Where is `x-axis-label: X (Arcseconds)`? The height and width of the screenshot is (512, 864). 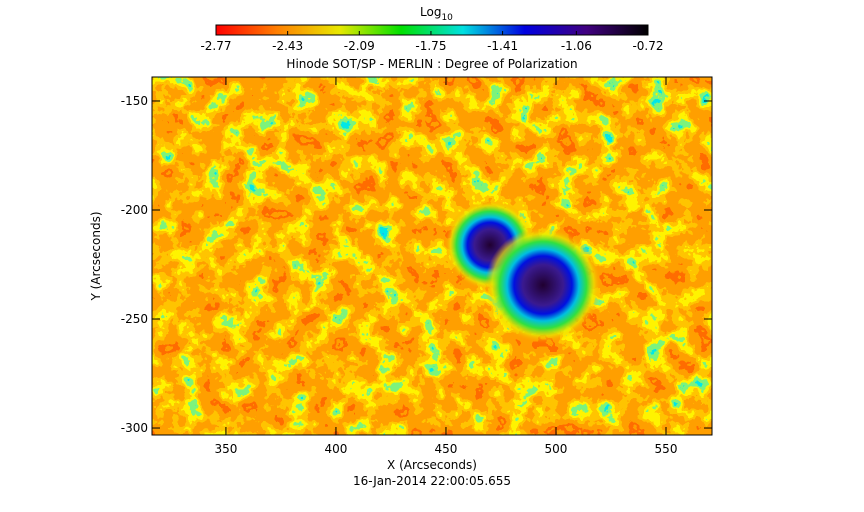
x-axis-label: X (Arcseconds) is located at coordinates (432, 465).